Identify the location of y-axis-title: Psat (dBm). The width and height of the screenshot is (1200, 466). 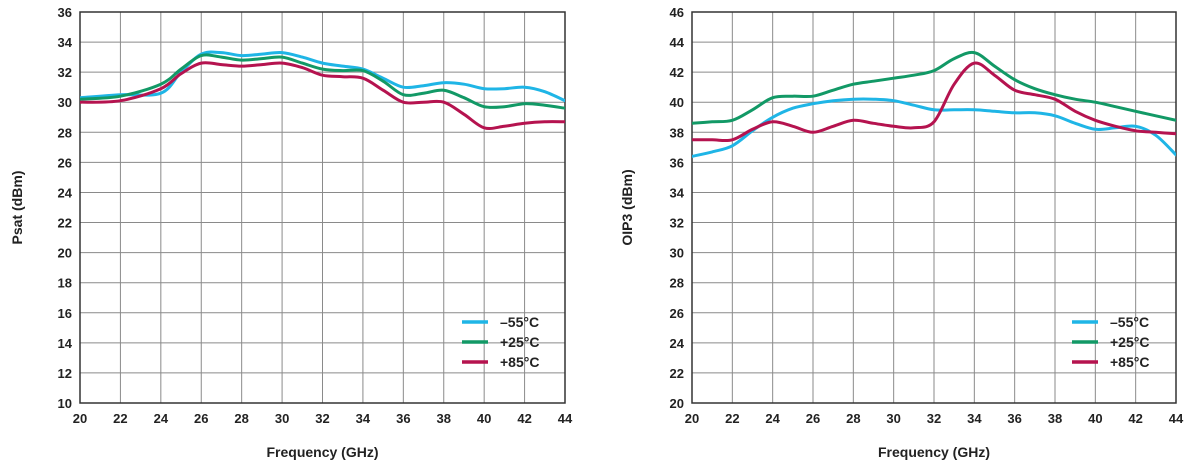
(17, 208).